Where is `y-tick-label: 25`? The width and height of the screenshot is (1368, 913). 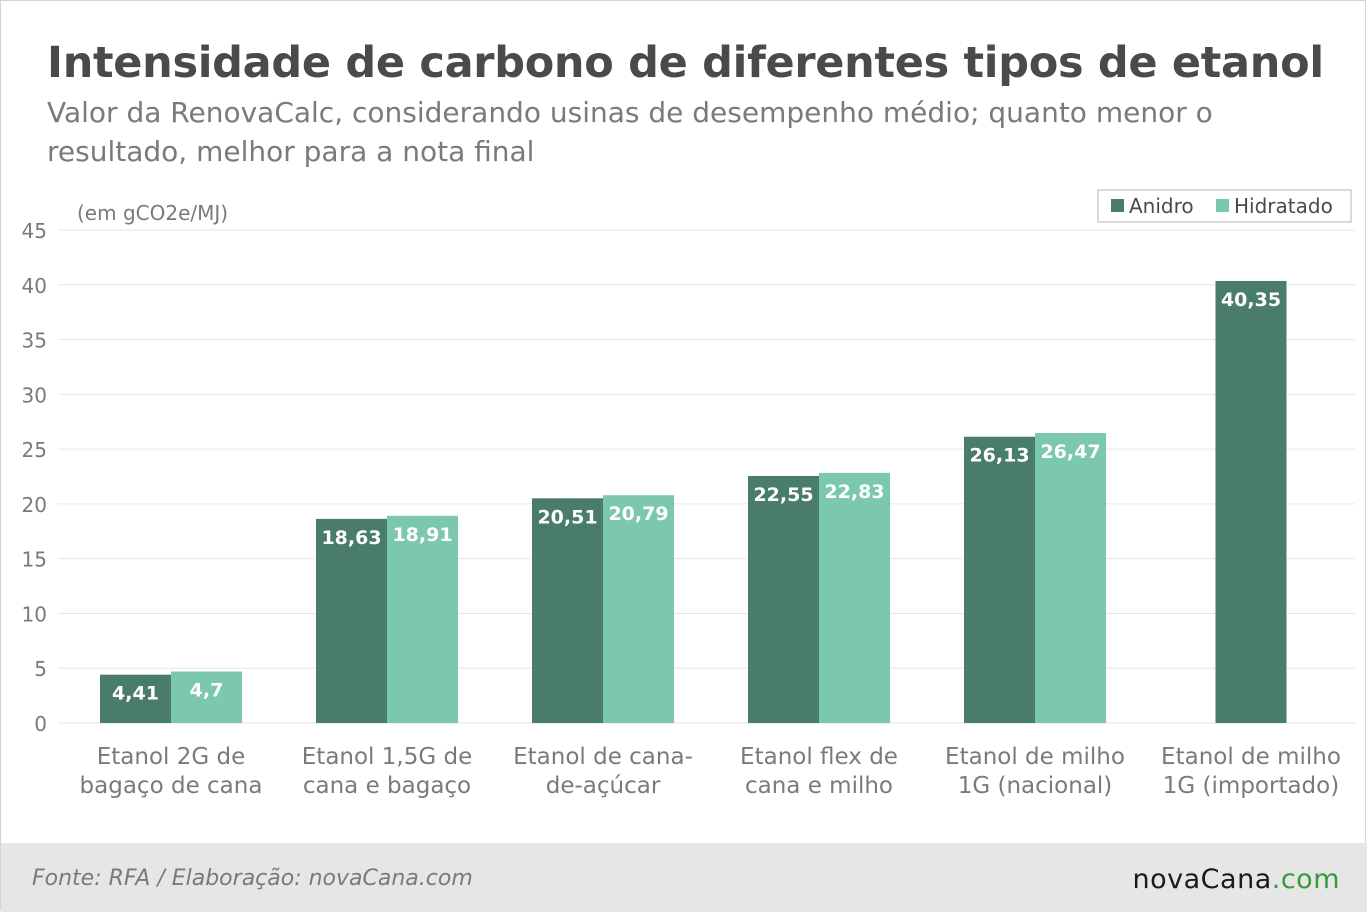
y-tick-label: 25 is located at coordinates (34, 450).